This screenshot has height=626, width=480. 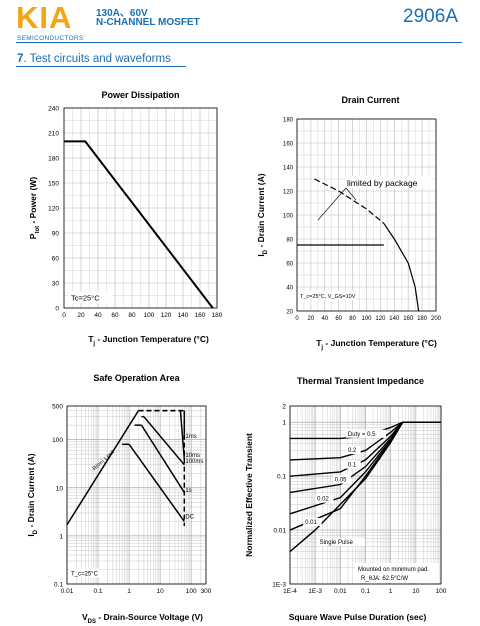 I want to click on chart1-y-tick: 60, so click(x=56, y=259).